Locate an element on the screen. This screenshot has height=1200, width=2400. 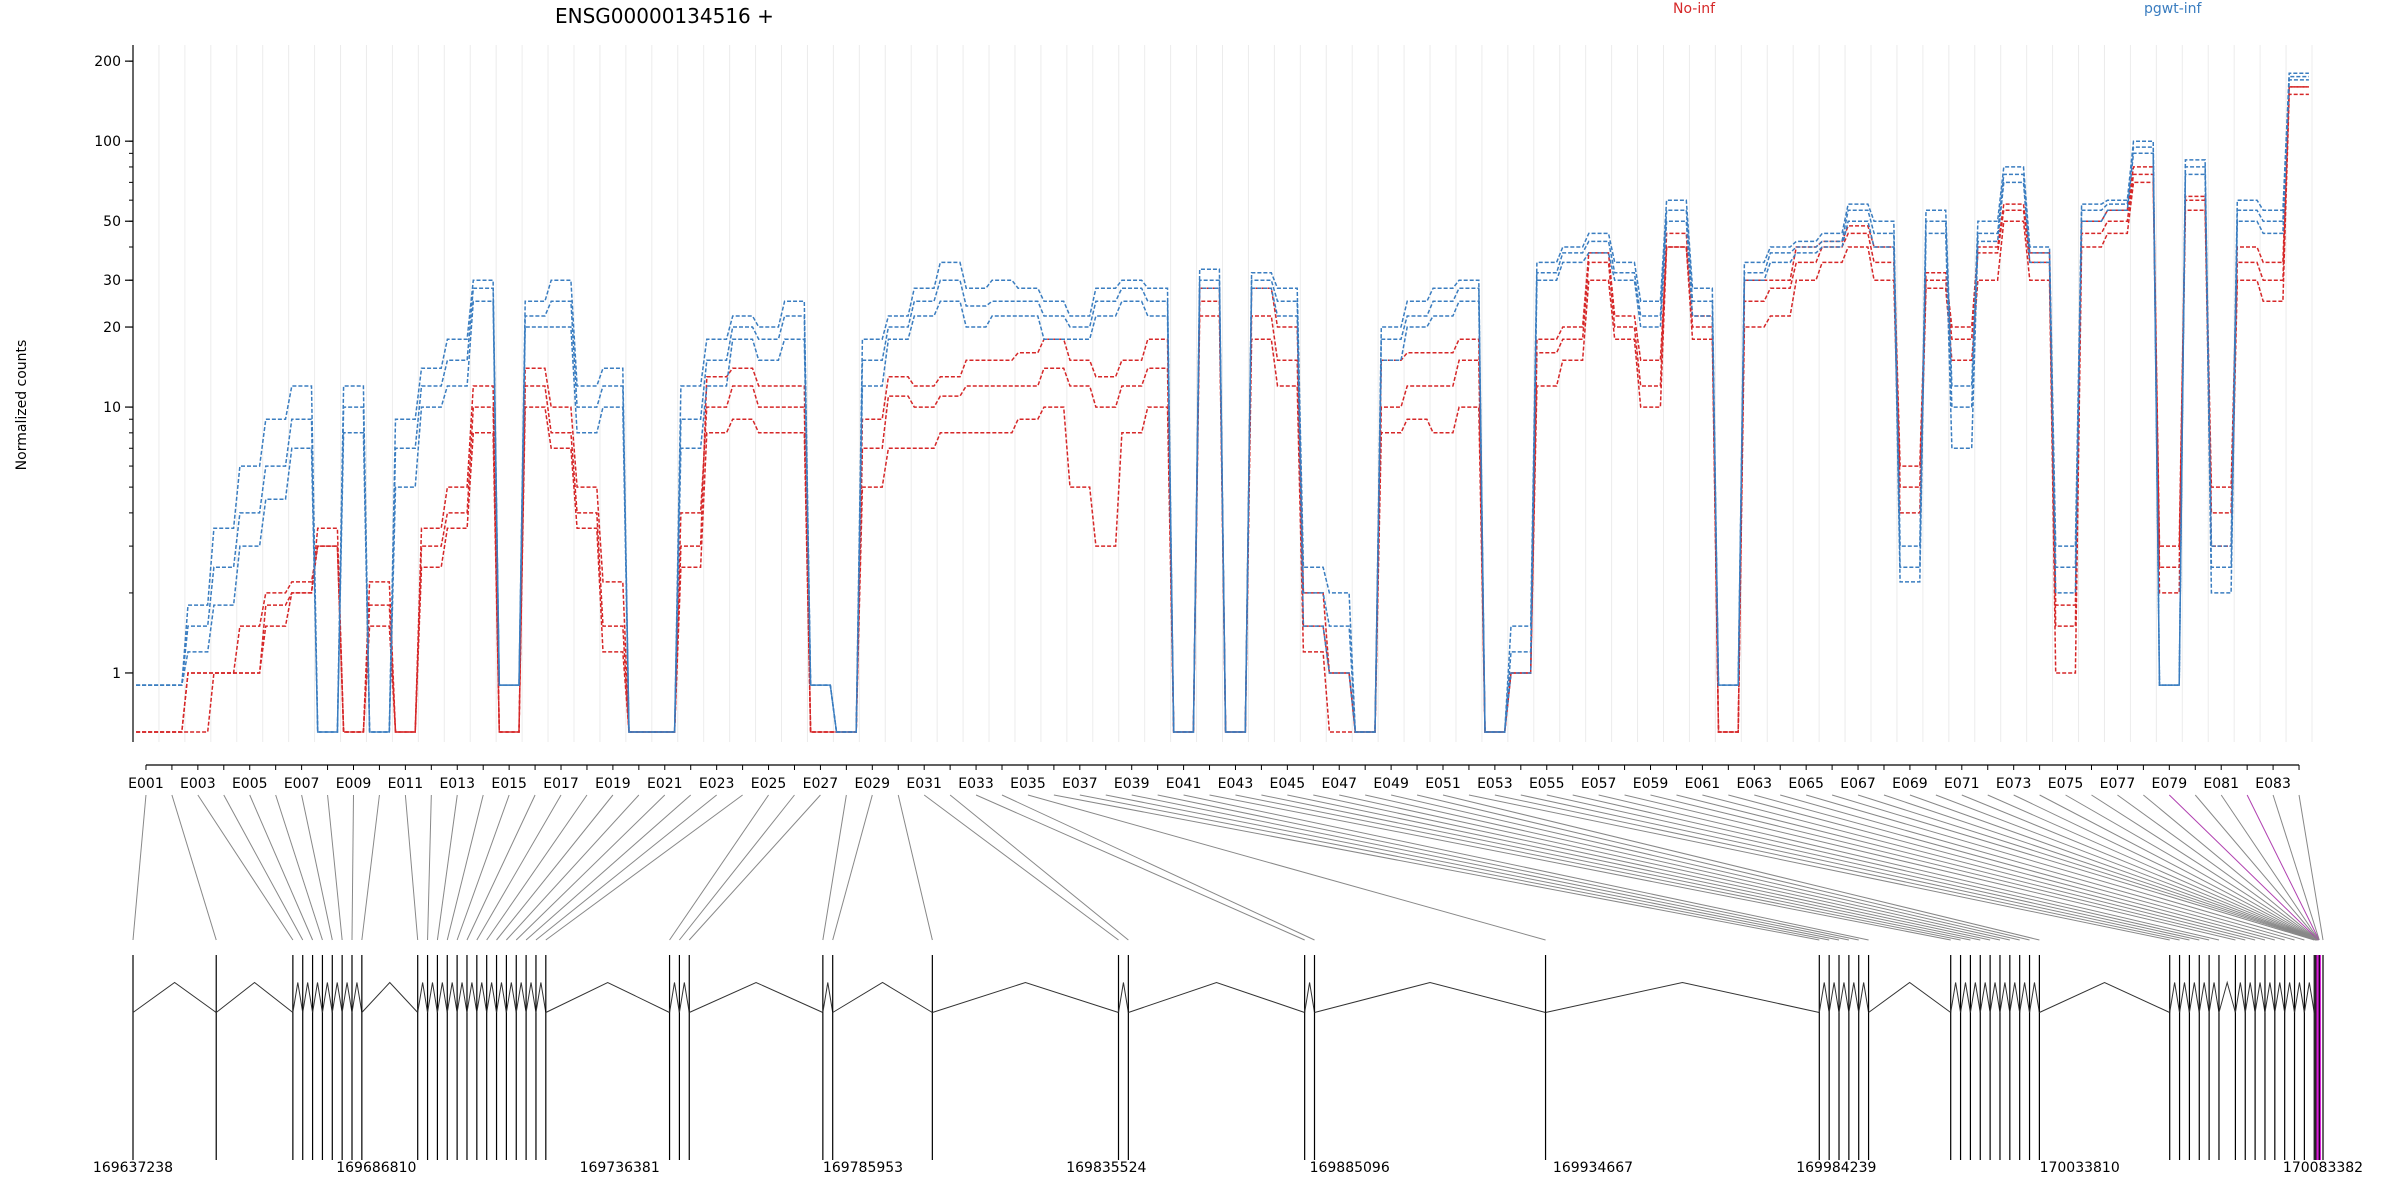
y-tick-label: 100 is located at coordinates (107, 142).